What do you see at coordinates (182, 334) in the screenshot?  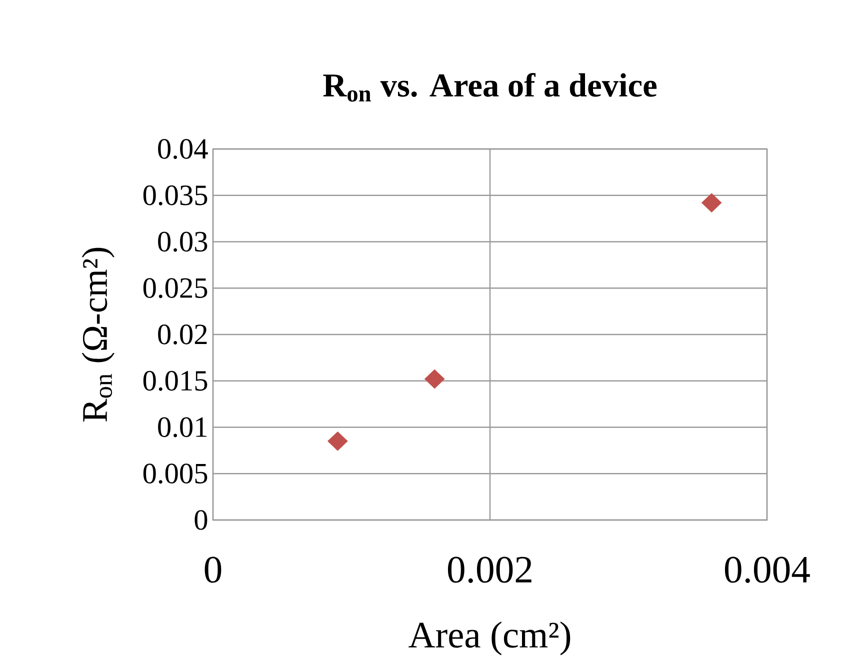 I see `y-tick-label: 0.02` at bounding box center [182, 334].